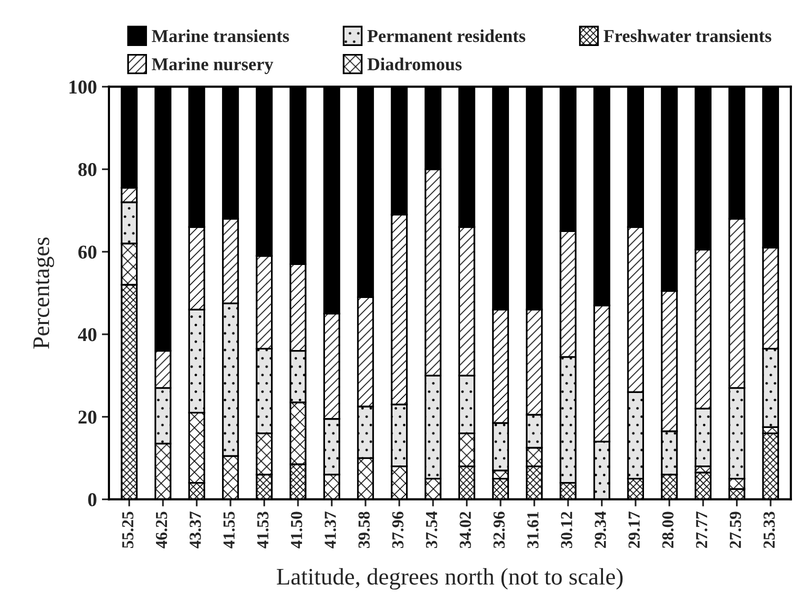 This screenshot has width=807, height=598. Describe the element at coordinates (87, 252) in the screenshot. I see `y-tick-label: 60` at that location.